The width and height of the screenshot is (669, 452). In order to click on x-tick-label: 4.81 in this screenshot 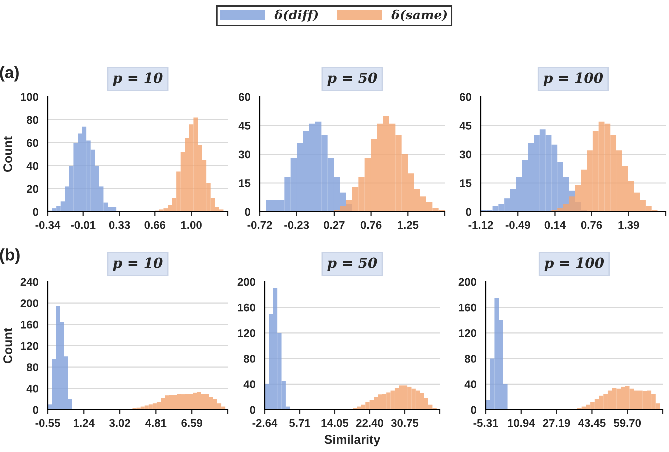, I will do `click(156, 423)`.